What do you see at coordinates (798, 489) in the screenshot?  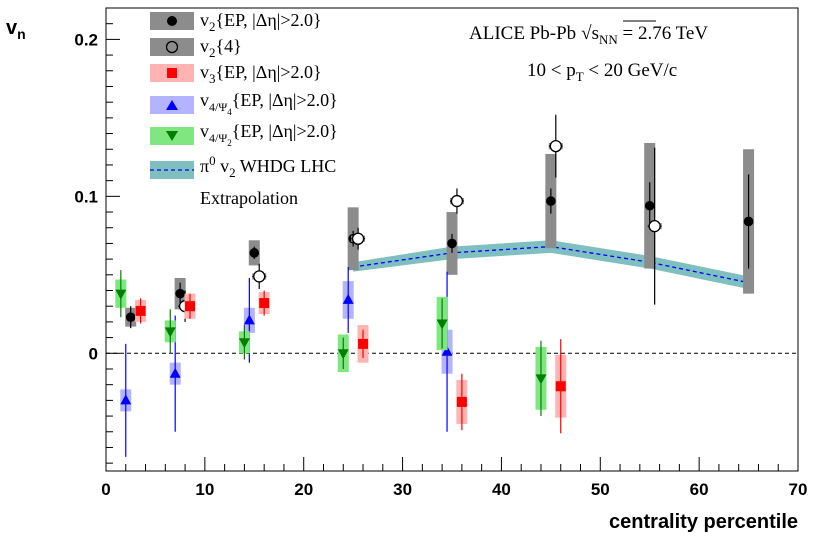 I see `x-tick-label: 70` at bounding box center [798, 489].